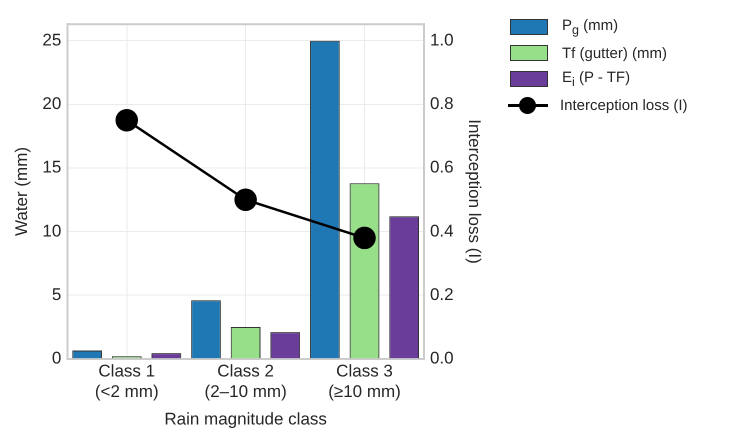 Image resolution: width=743 pixels, height=442 pixels. What do you see at coordinates (624, 105) in the screenshot?
I see `legend-label: Interception loss (I)` at bounding box center [624, 105].